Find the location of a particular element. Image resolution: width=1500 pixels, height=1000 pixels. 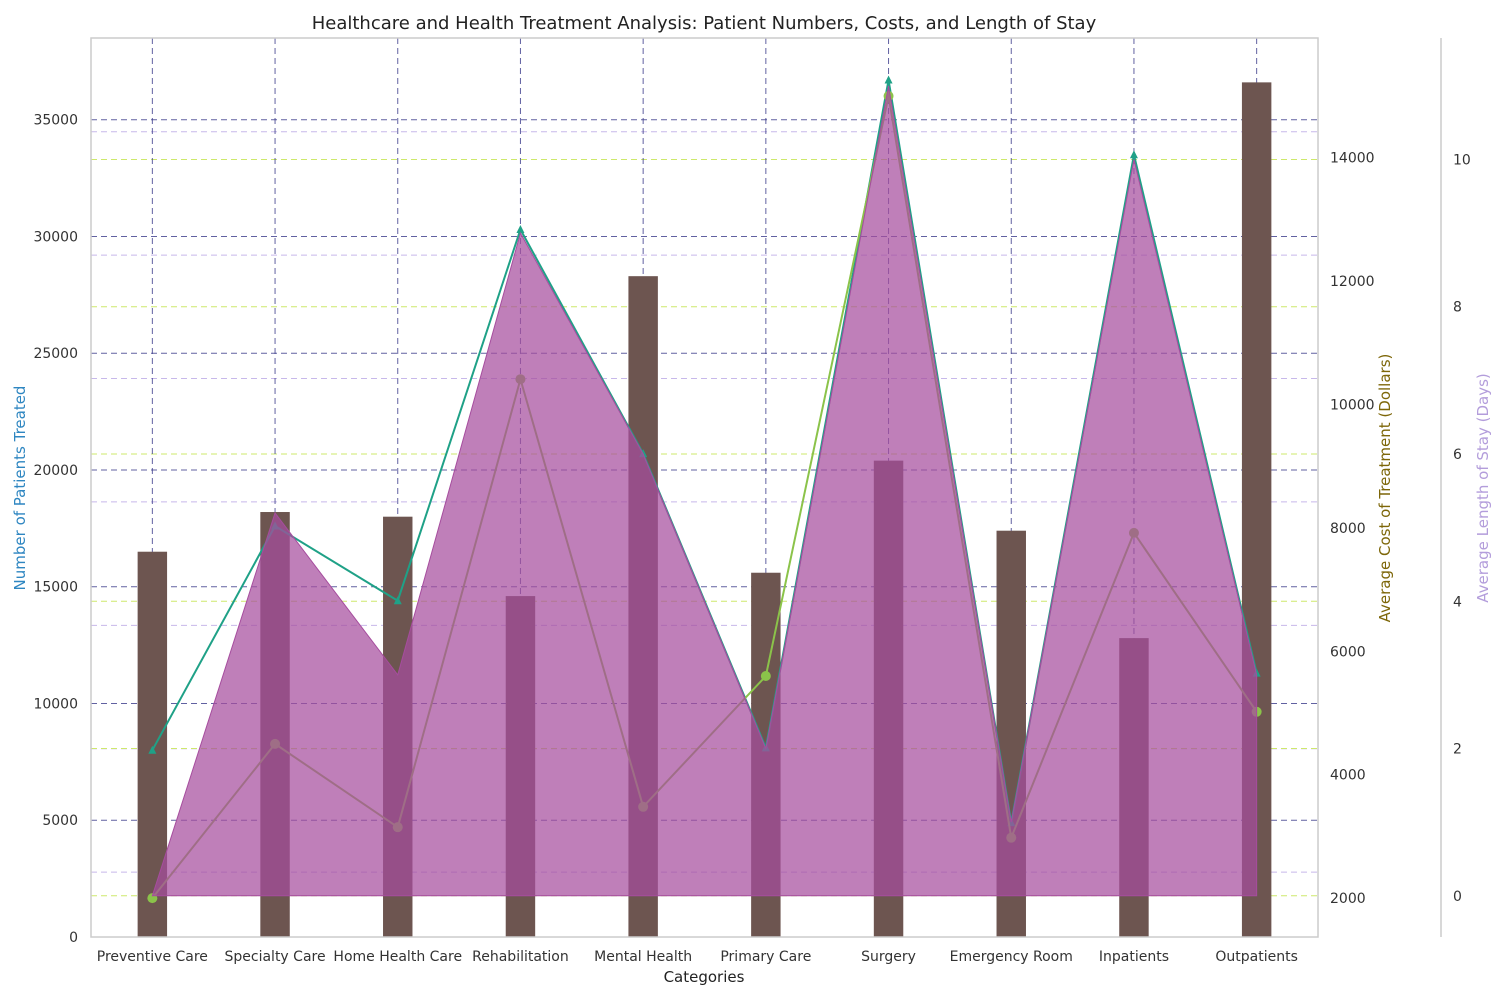

x-tick-label: Rehabilitation is located at coordinates (520, 957).